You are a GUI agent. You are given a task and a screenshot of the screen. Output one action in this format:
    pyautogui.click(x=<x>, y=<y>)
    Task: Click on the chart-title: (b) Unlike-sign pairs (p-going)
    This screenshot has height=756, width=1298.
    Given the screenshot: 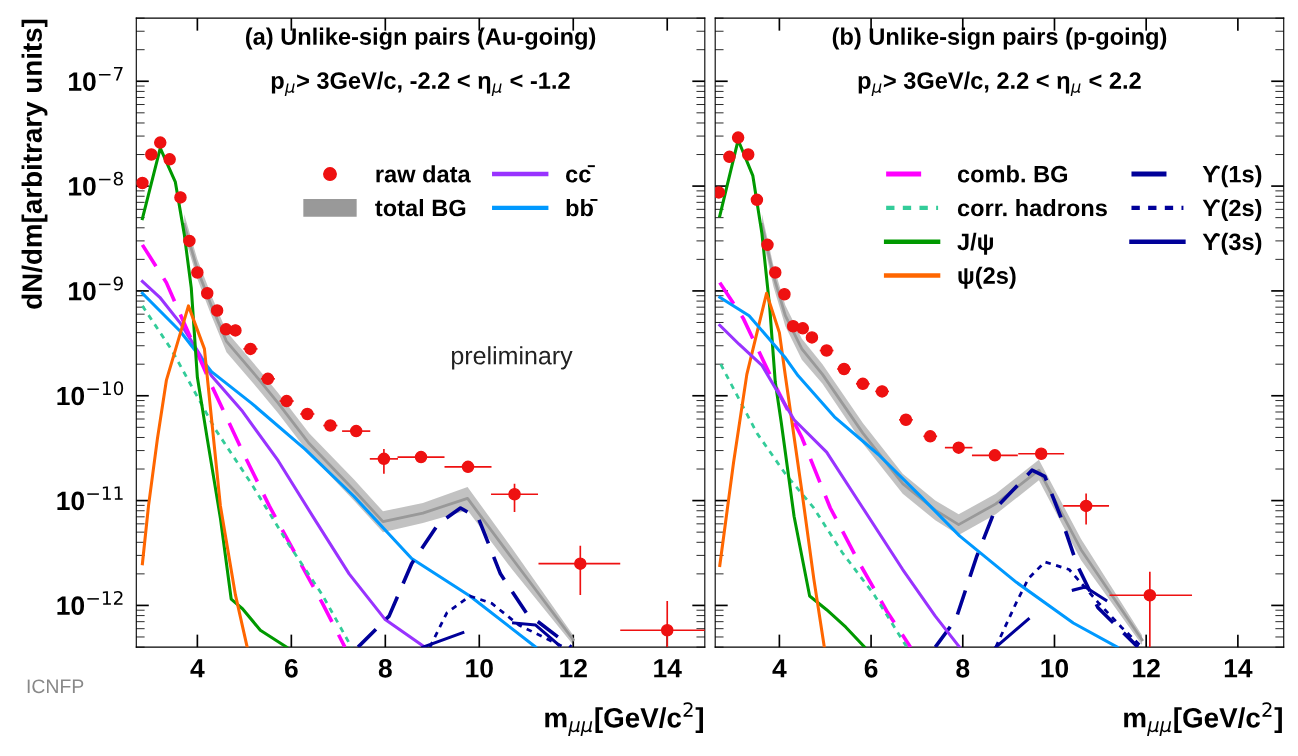 What is the action you would take?
    pyautogui.click(x=999, y=38)
    